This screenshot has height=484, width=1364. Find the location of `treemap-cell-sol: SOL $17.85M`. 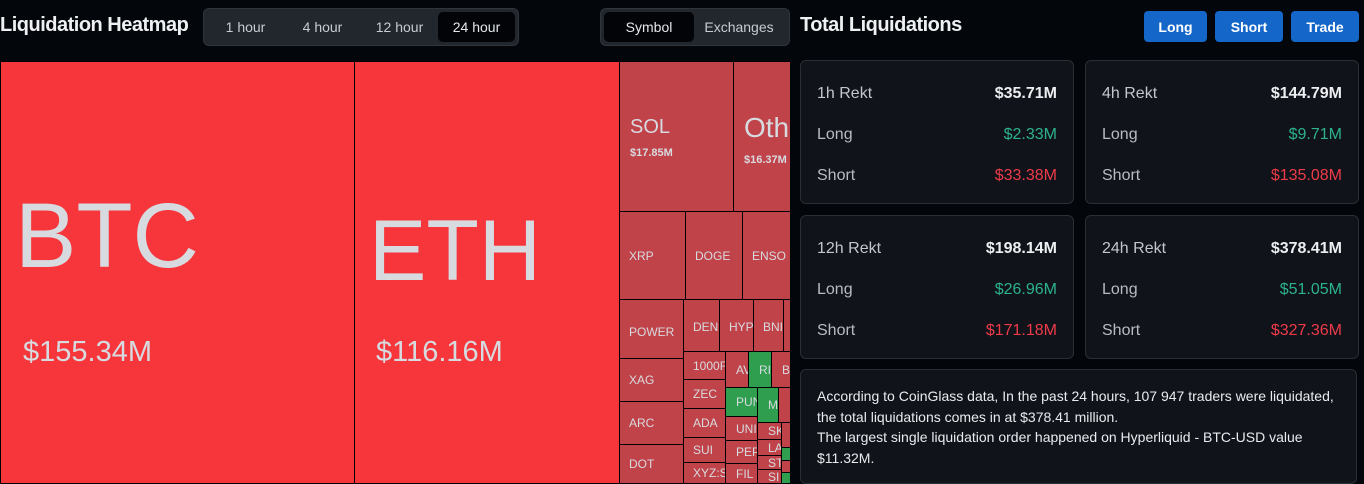

treemap-cell-sol: SOL $17.85M is located at coordinates (676, 136).